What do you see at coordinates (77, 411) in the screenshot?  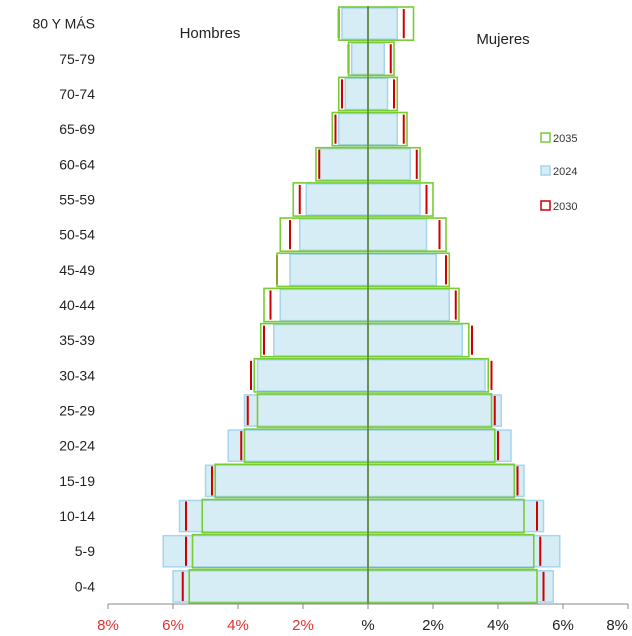 I see `age-label: 25-29` at bounding box center [77, 411].